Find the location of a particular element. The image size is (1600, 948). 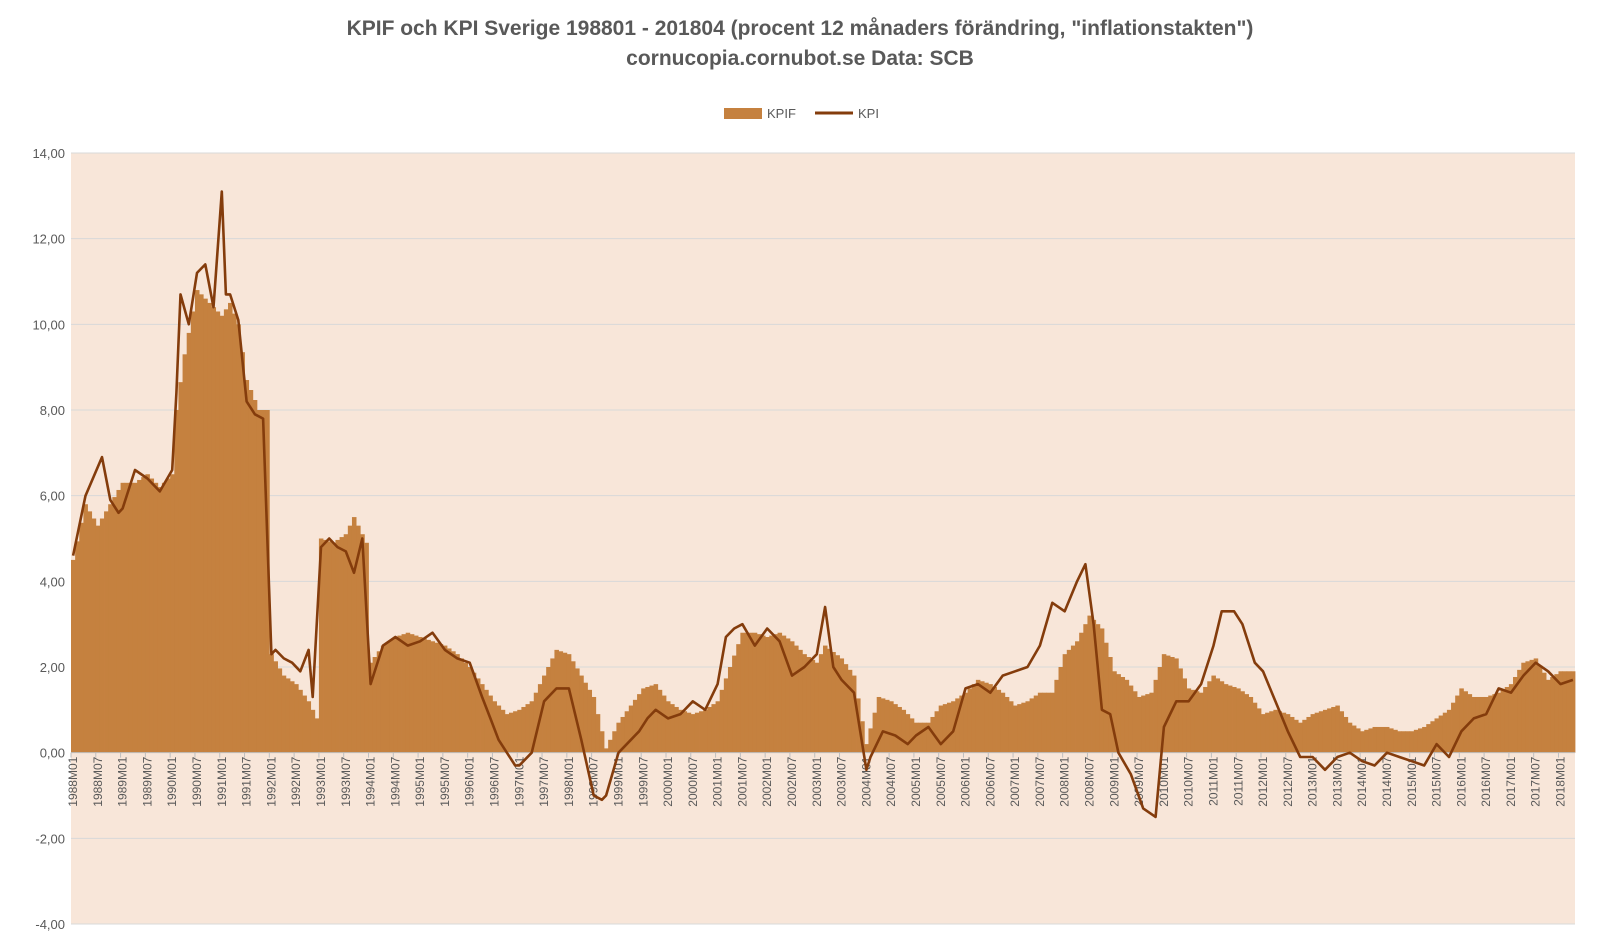

x-tick-label: 1990M07 is located at coordinates (197, 781).